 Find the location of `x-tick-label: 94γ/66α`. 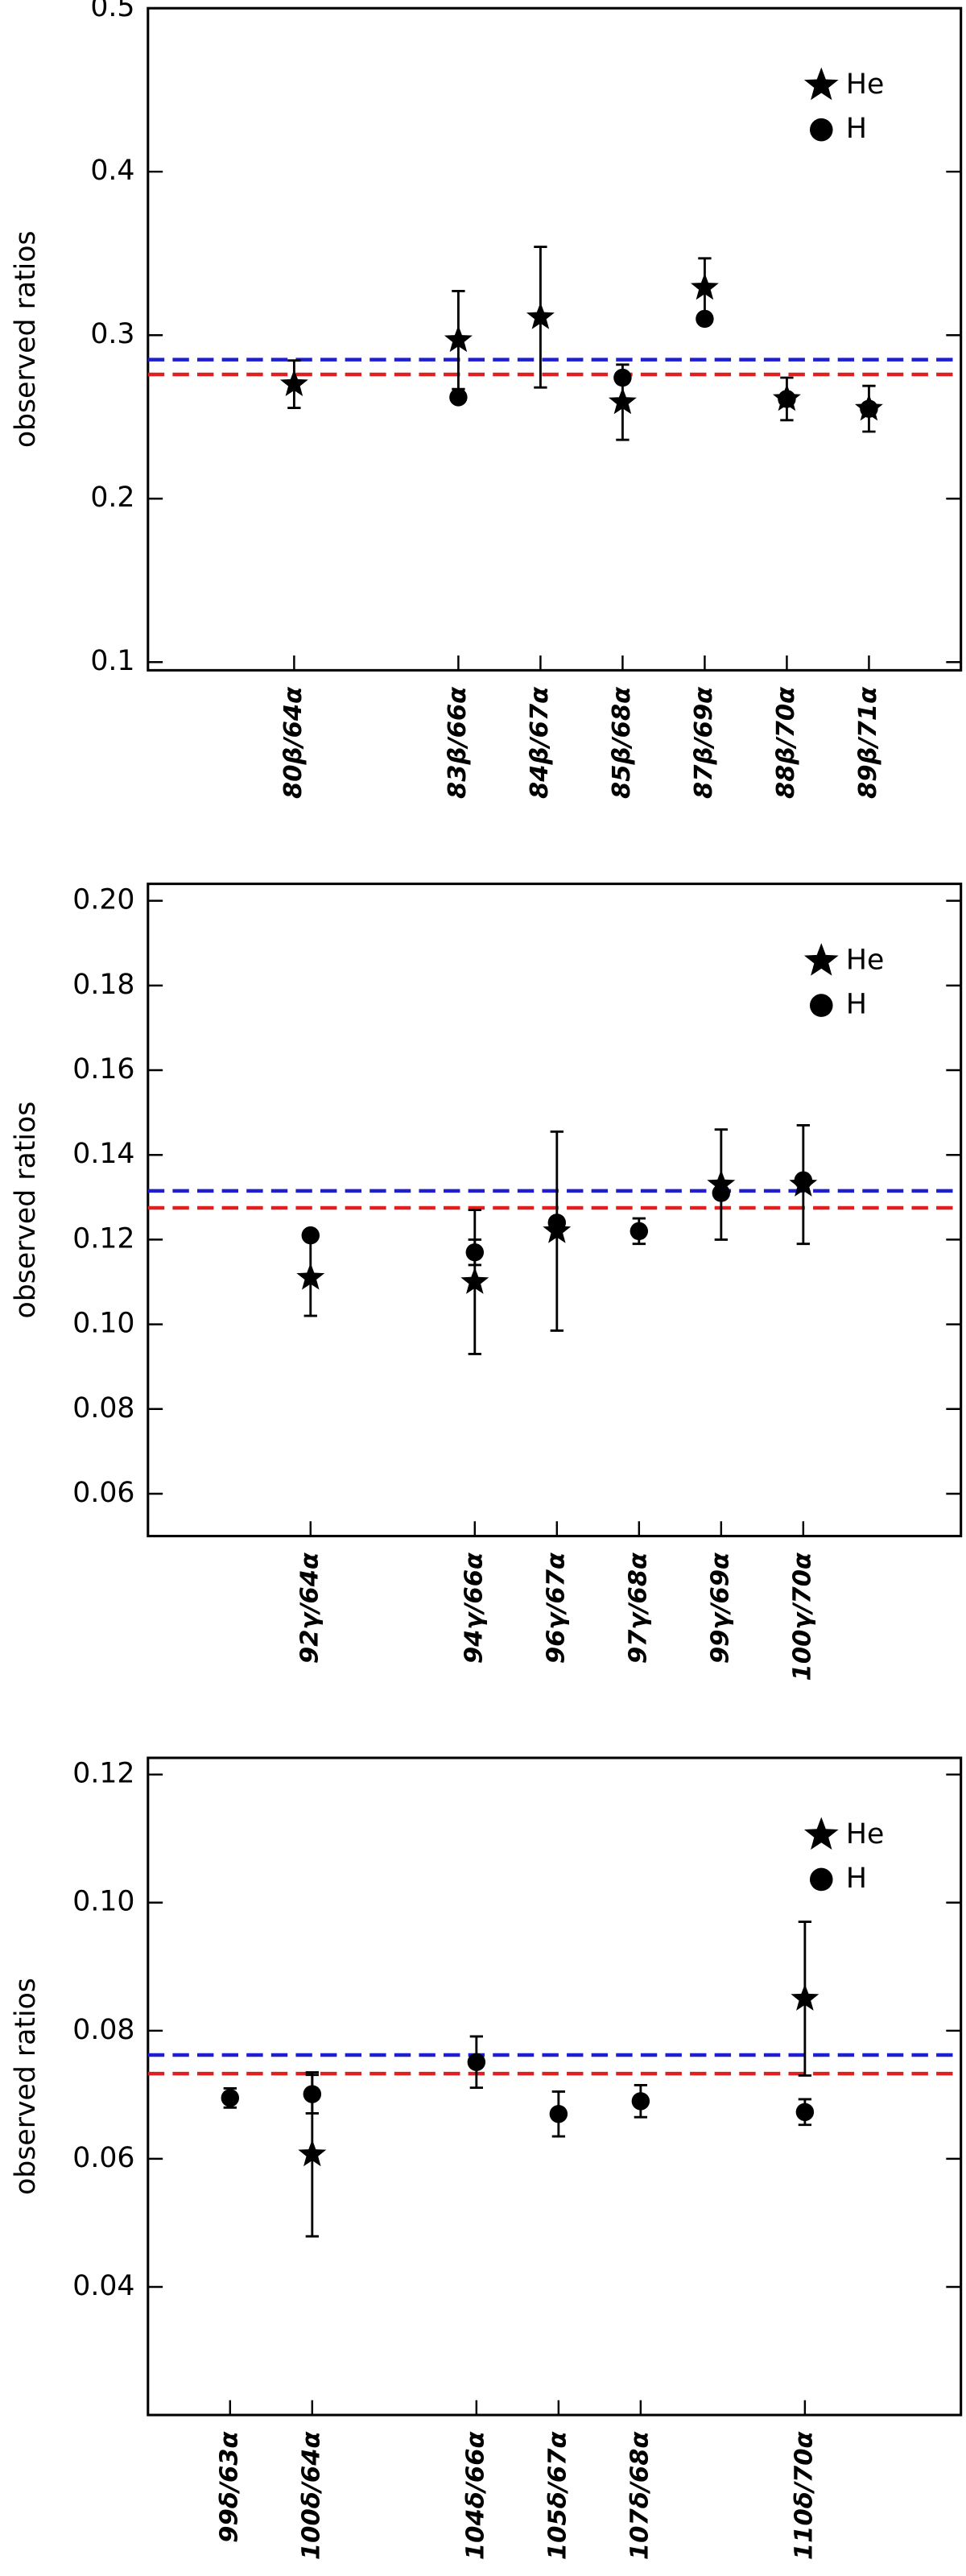

x-tick-label: 94γ/66α is located at coordinates (474, 1608).